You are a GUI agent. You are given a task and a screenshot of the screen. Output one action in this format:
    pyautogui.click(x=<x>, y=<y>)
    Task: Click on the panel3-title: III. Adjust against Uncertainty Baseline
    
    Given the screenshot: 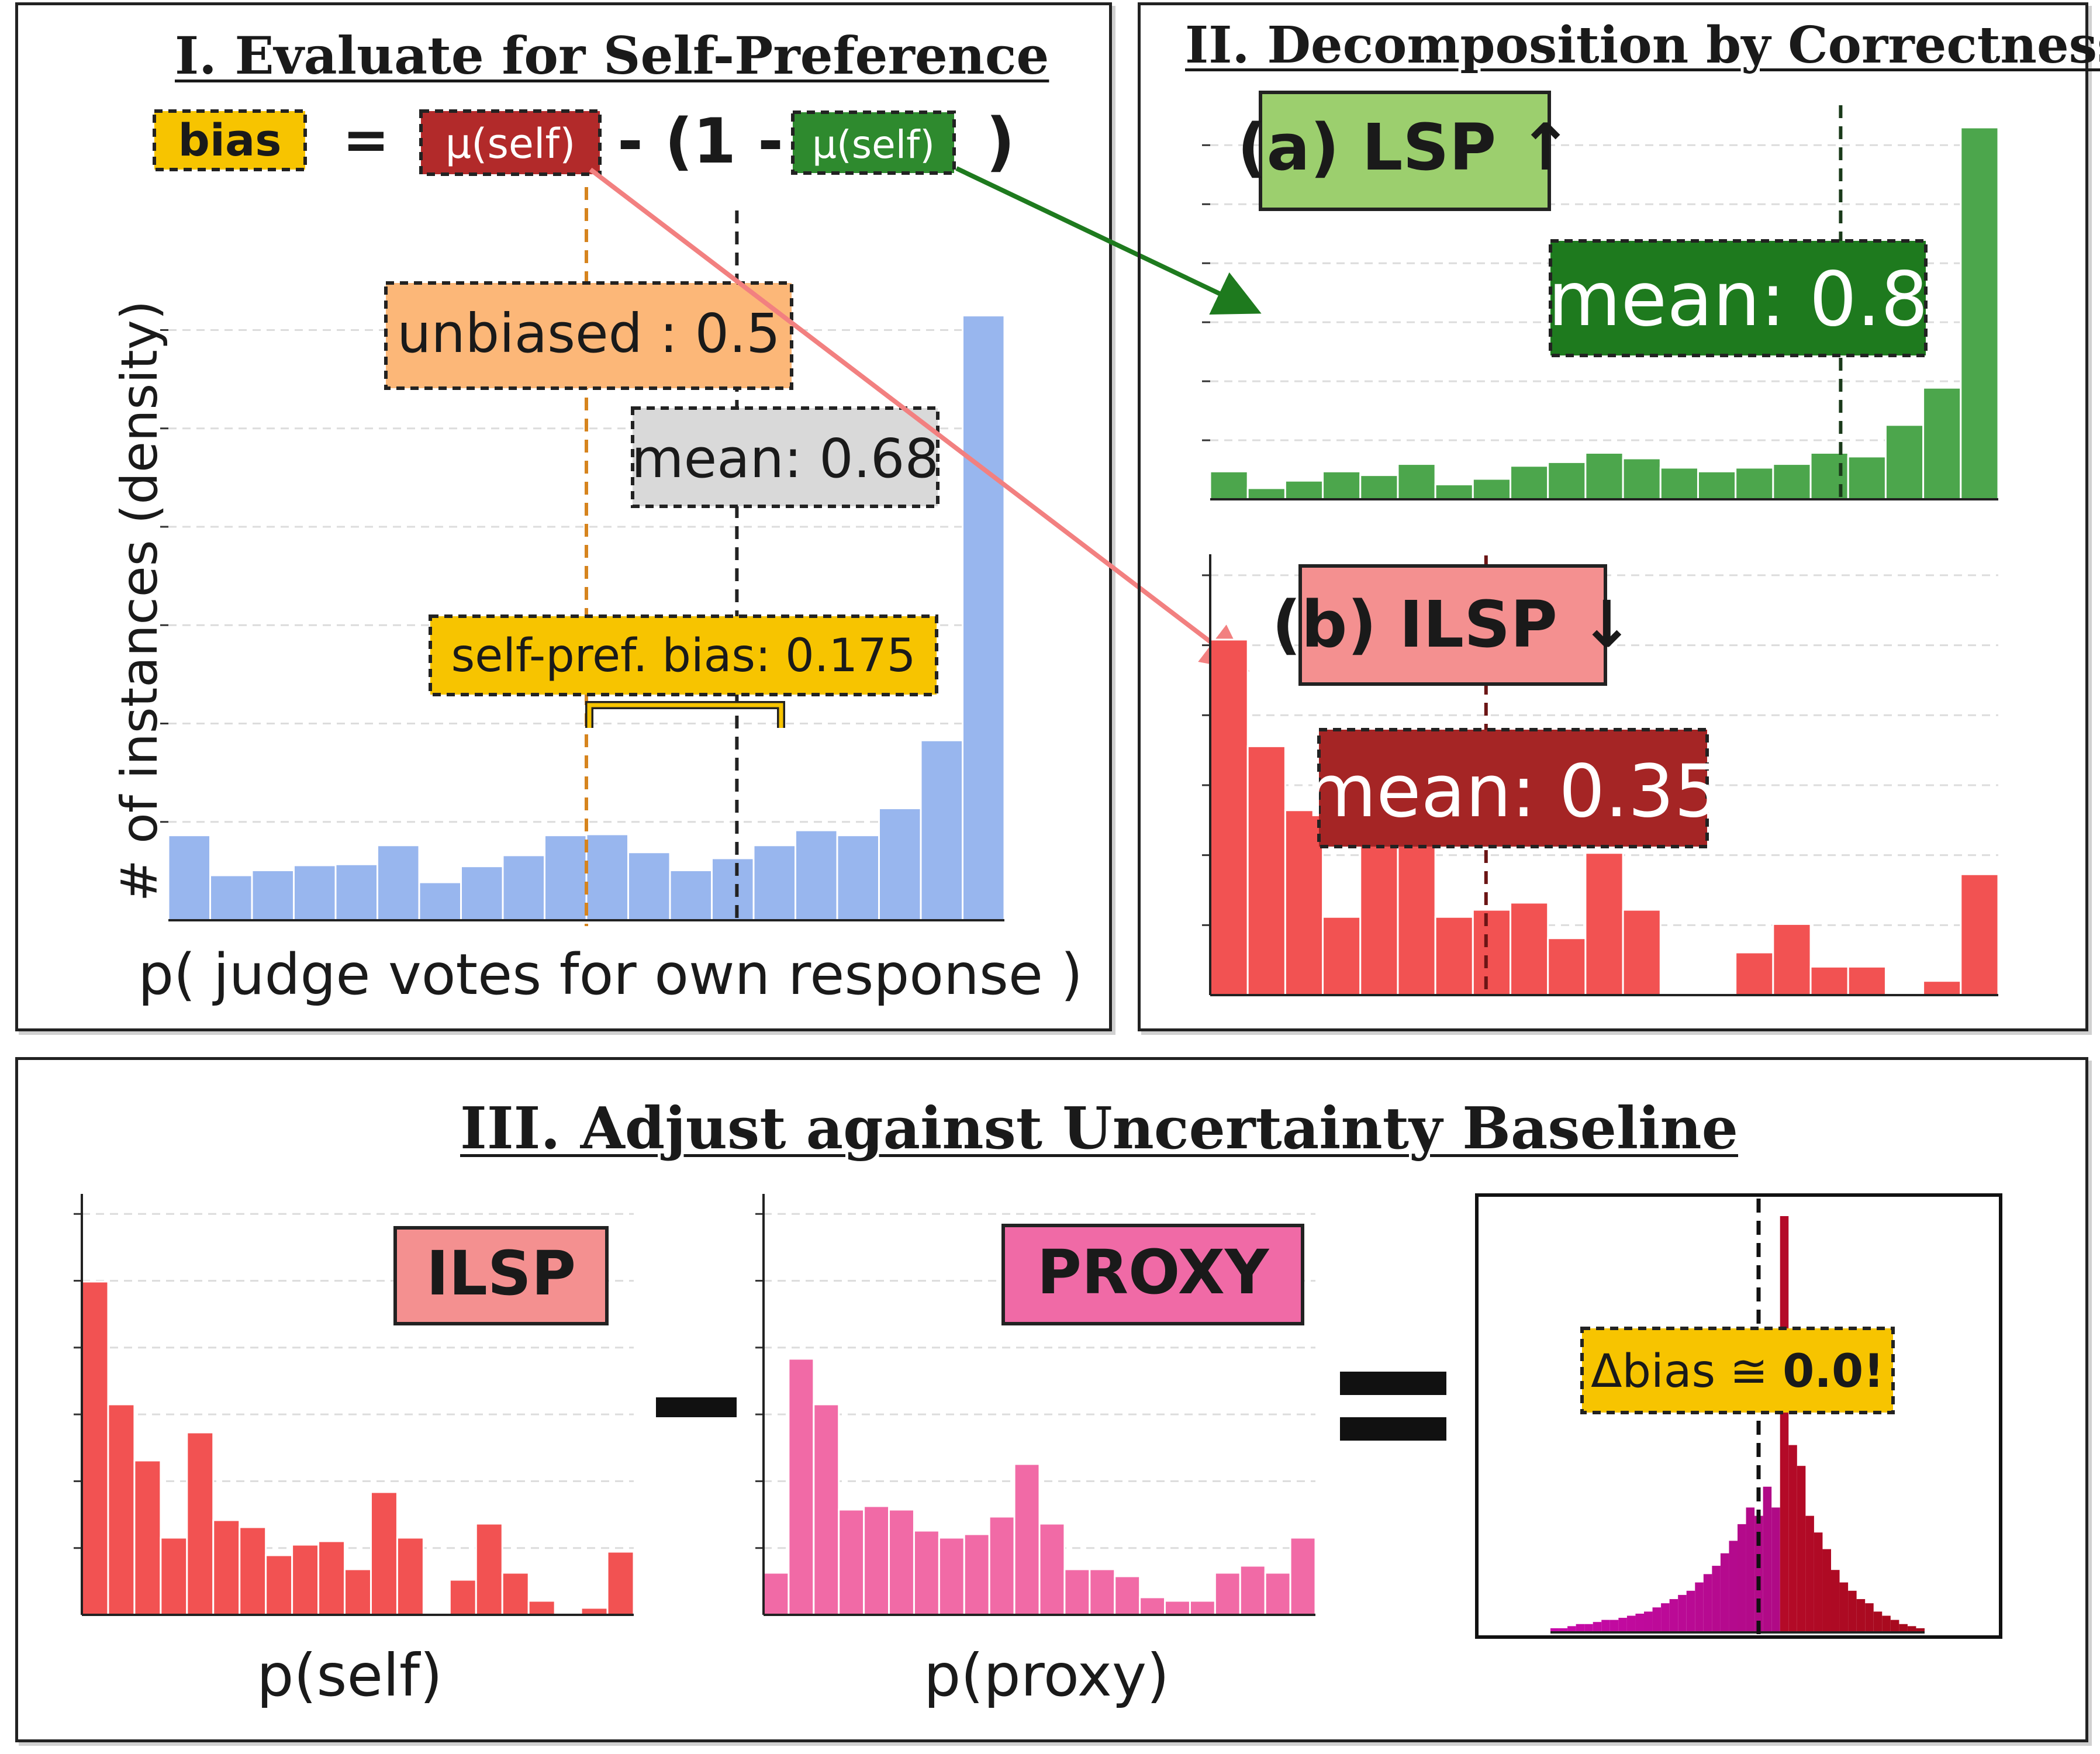 What is the action you would take?
    pyautogui.click(x=1099, y=1128)
    